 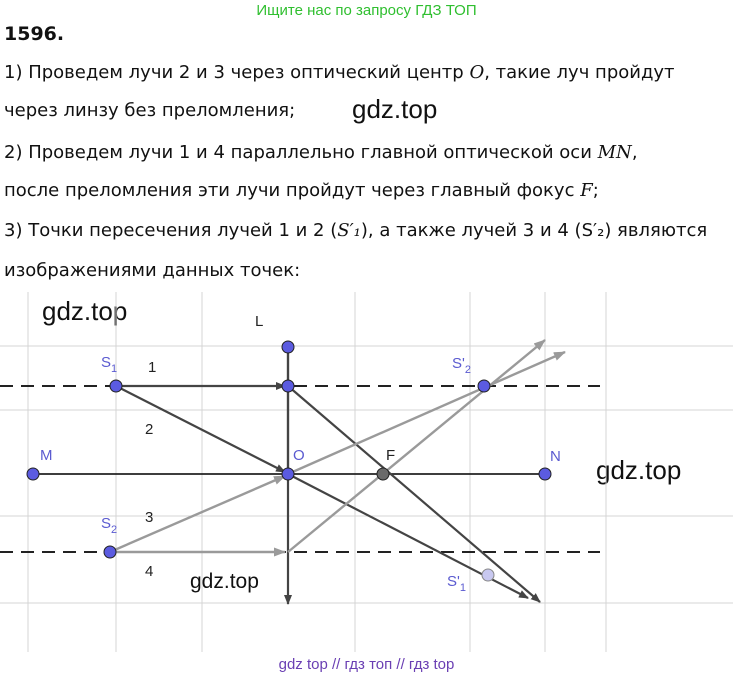 I want to click on footer-watermark: gdz top // гдз топ // гдз top, so click(x=366, y=664).